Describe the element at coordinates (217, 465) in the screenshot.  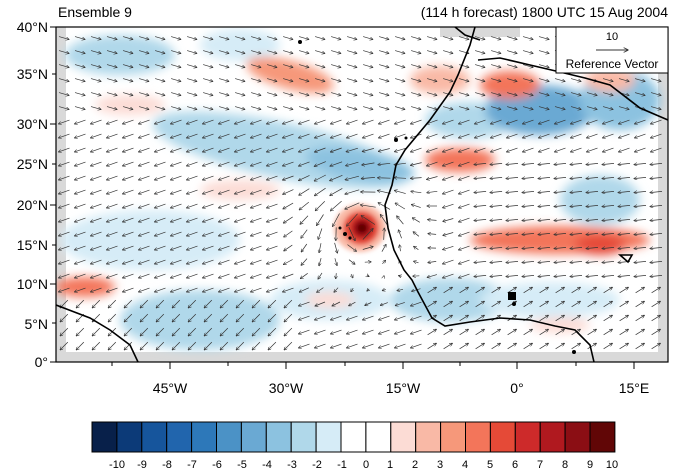
I see `colorbar-label: -6` at that location.